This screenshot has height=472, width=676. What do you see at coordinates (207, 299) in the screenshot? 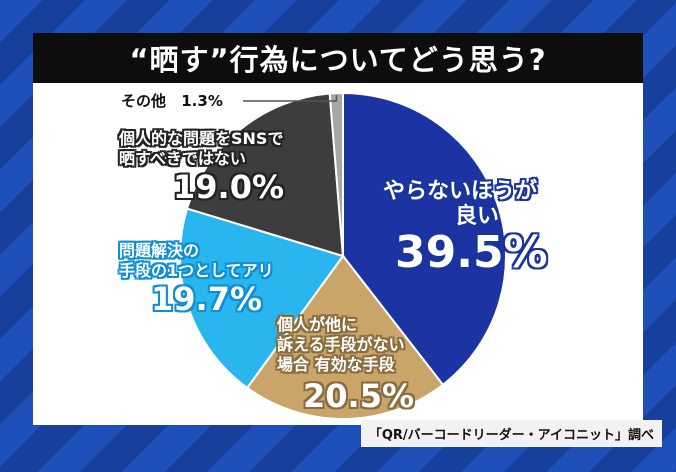
I see `slice-value-ari: 19.7%` at bounding box center [207, 299].